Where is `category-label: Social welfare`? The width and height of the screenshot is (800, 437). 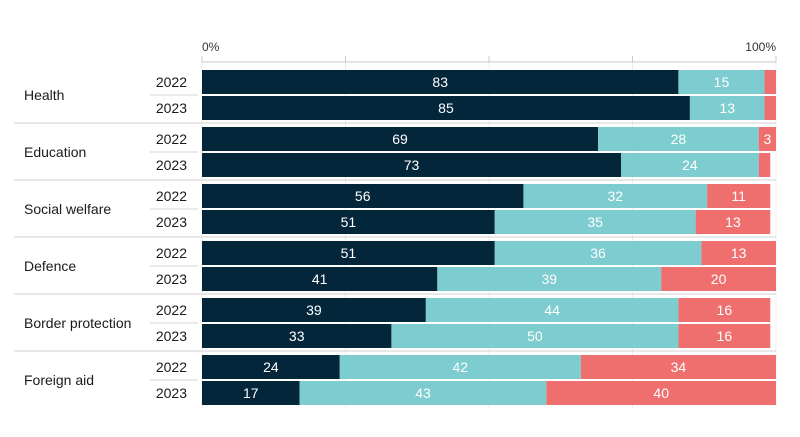
category-label: Social welfare is located at coordinates (67, 209).